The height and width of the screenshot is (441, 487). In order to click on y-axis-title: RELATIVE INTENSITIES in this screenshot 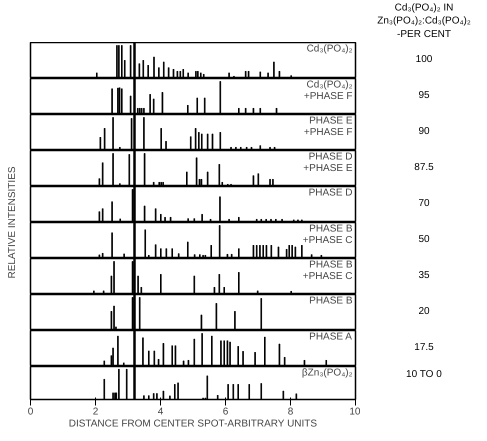, I will do `click(12, 222)`.